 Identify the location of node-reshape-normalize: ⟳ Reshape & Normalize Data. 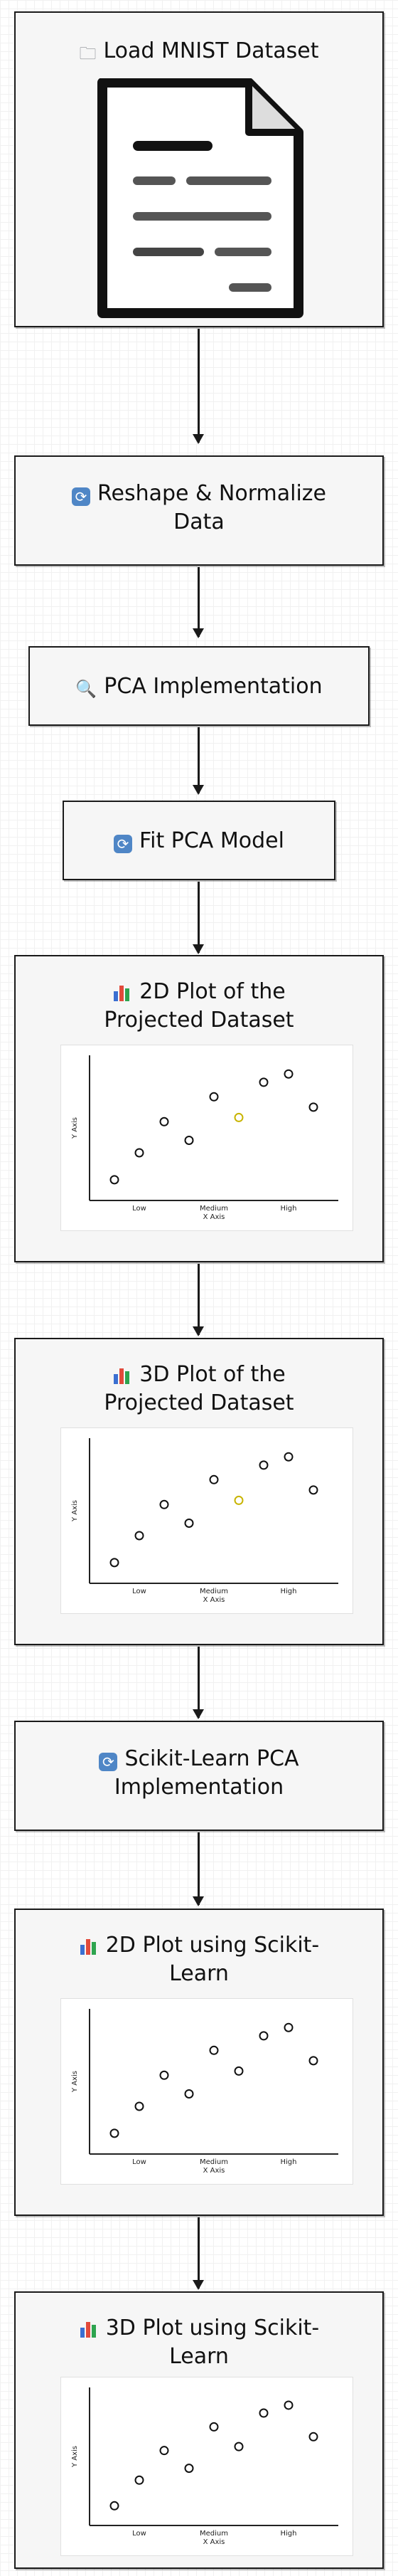
(199, 510).